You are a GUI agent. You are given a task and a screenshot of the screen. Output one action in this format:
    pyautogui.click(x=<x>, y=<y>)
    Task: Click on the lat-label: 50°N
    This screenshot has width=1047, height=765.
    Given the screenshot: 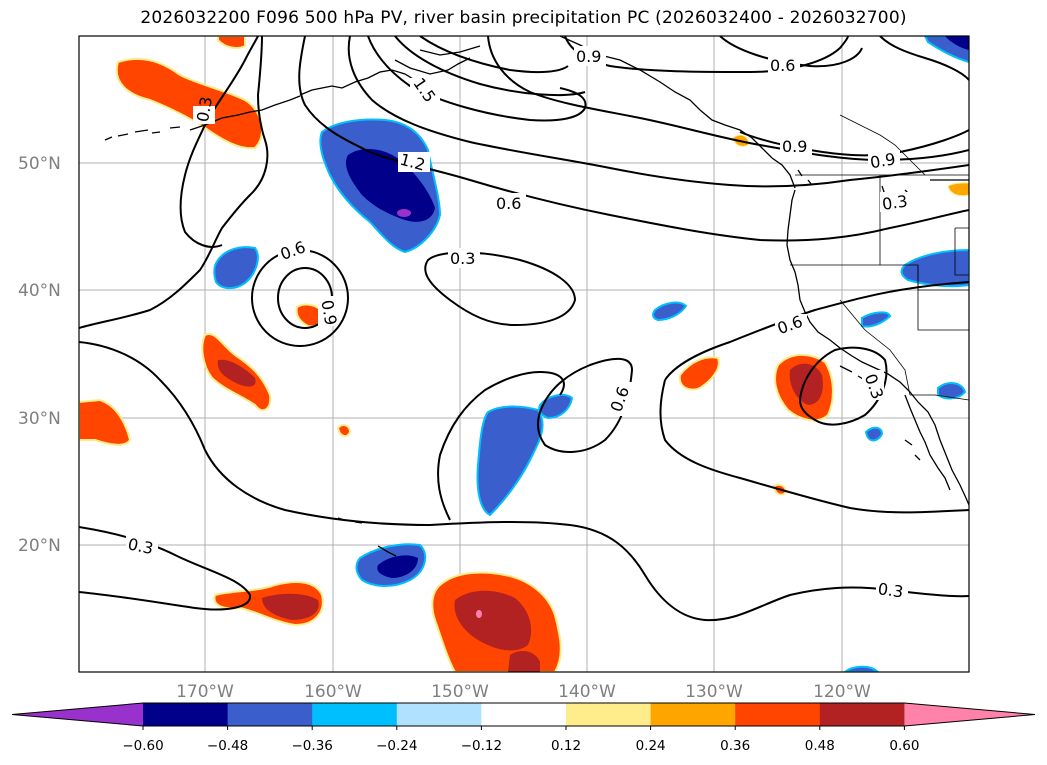 What is the action you would take?
    pyautogui.click(x=39, y=164)
    